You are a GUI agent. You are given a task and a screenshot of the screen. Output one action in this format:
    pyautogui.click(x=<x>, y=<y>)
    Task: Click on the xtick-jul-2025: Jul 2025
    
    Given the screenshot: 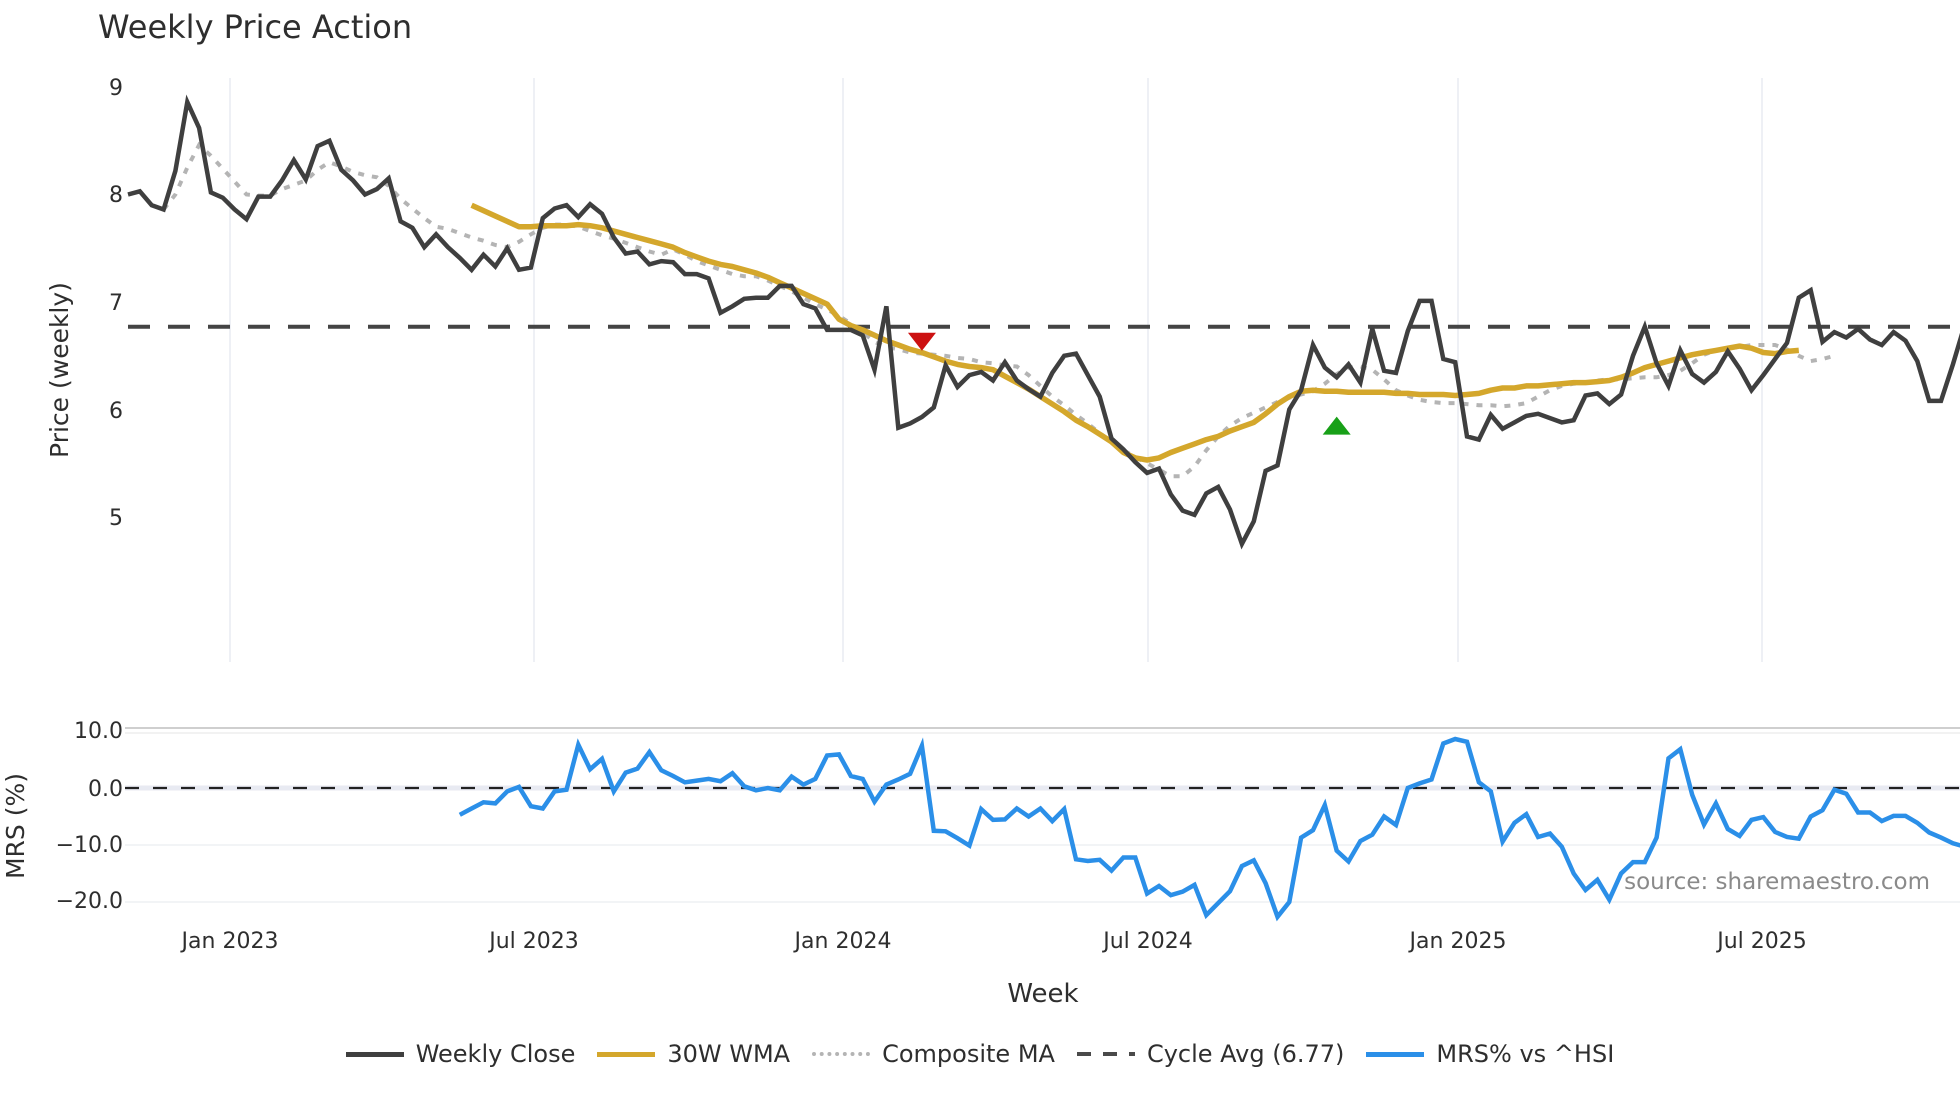 What is the action you would take?
    pyautogui.click(x=1761, y=941)
    